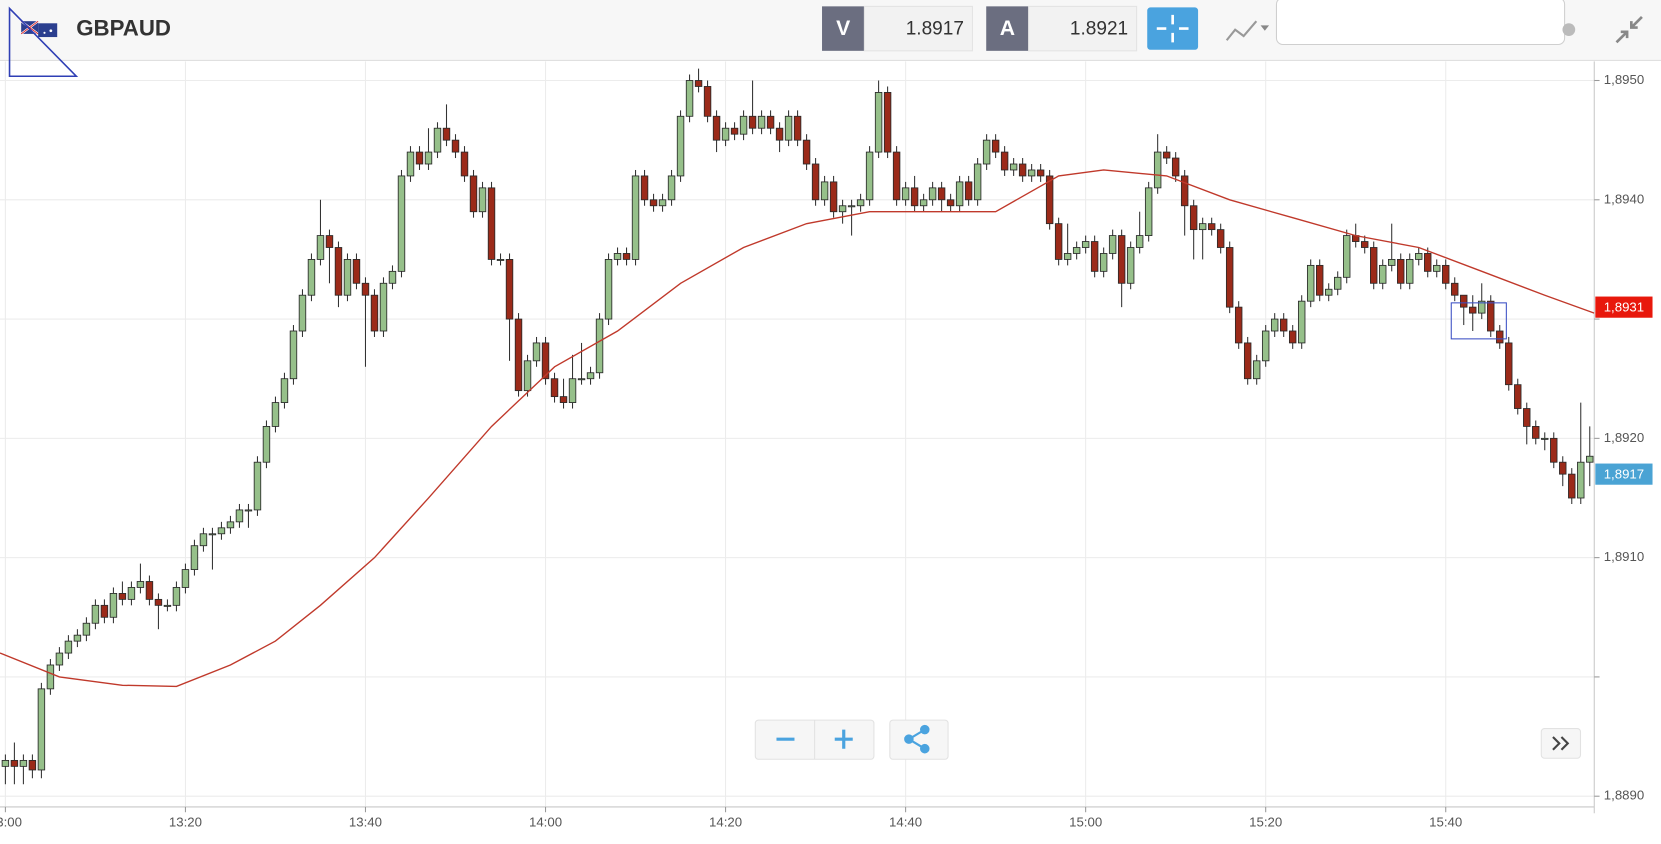  I want to click on chart-type-icon, so click(1241, 30).